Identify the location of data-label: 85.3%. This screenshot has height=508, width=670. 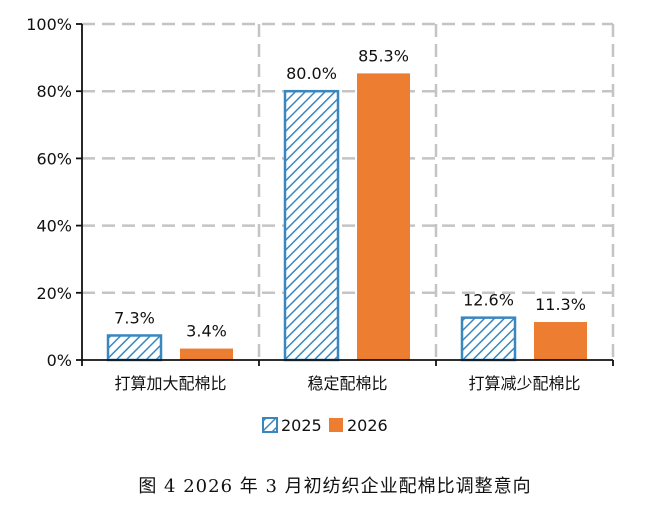
(383, 55).